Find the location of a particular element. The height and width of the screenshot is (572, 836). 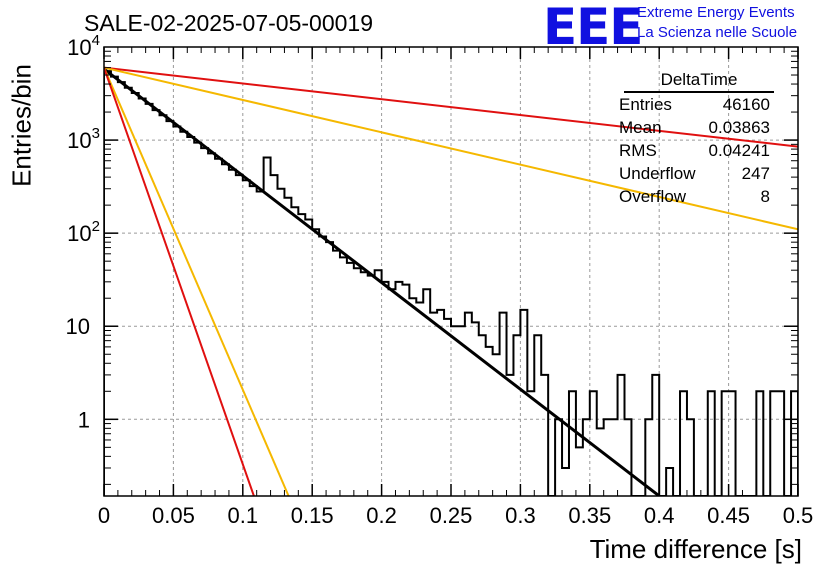

x-tick-label: 0.35 is located at coordinates (589, 515).